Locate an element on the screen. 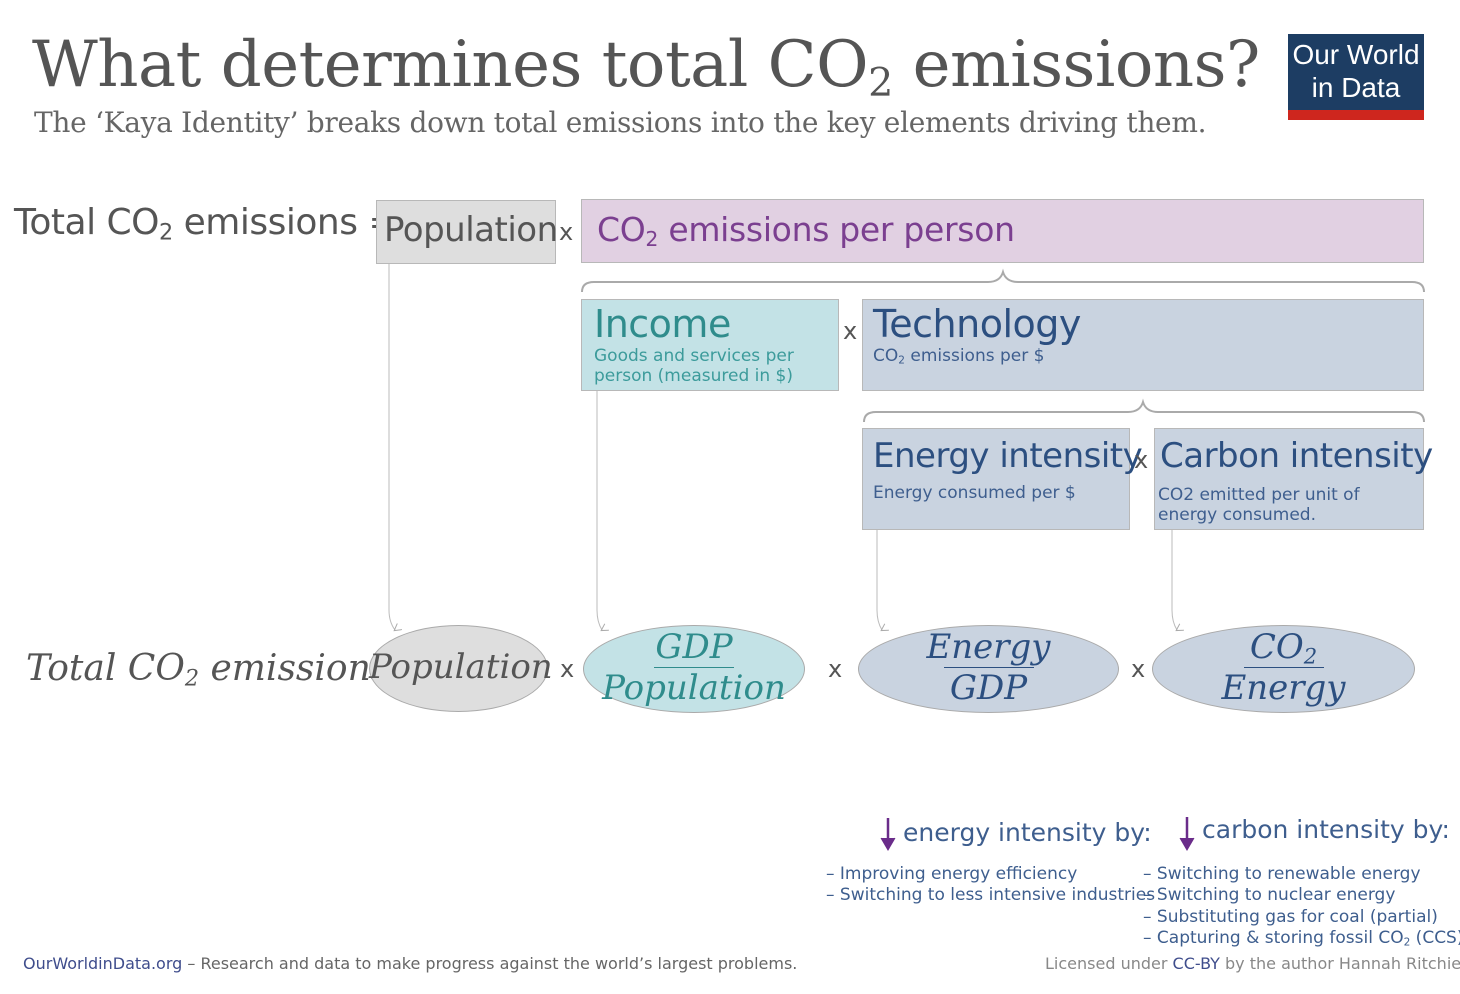 Image resolution: width=1460 pixels, height=994 pixels. list-item: – Capturing & storing fossil CO2 (CCS) is located at coordinates (1301, 938).